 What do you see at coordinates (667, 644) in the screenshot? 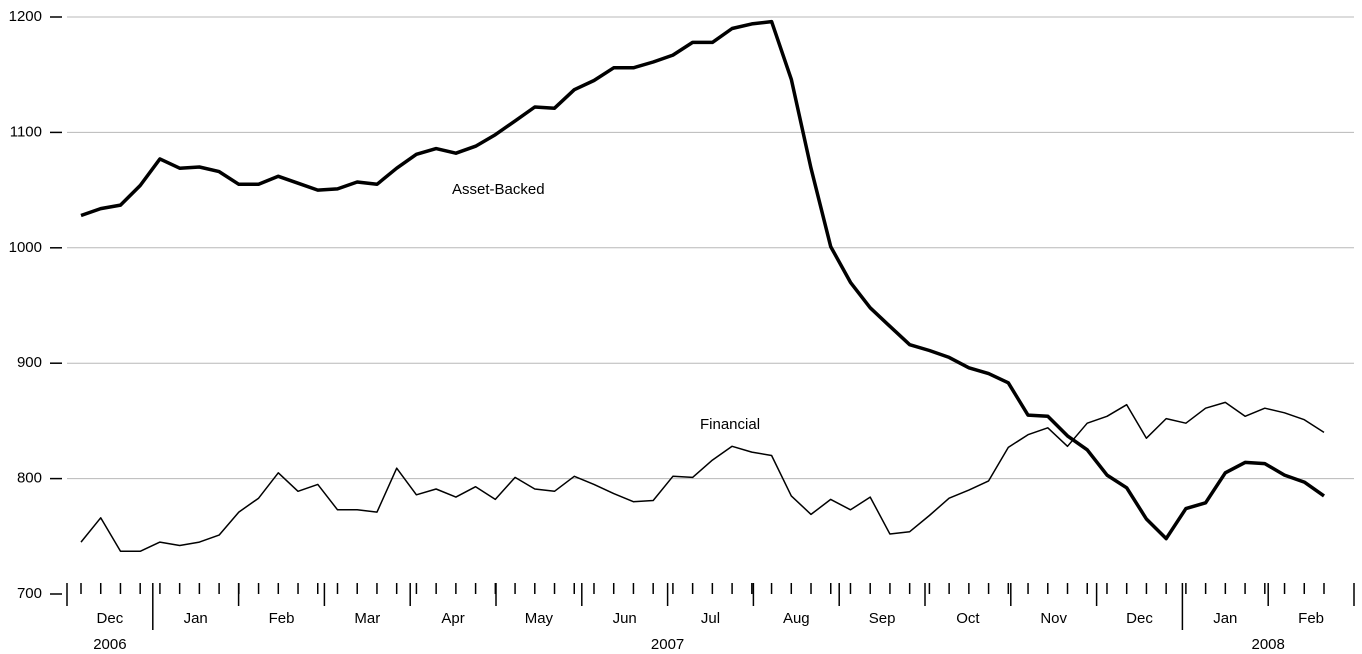
I see `year-label: 2007` at bounding box center [667, 644].